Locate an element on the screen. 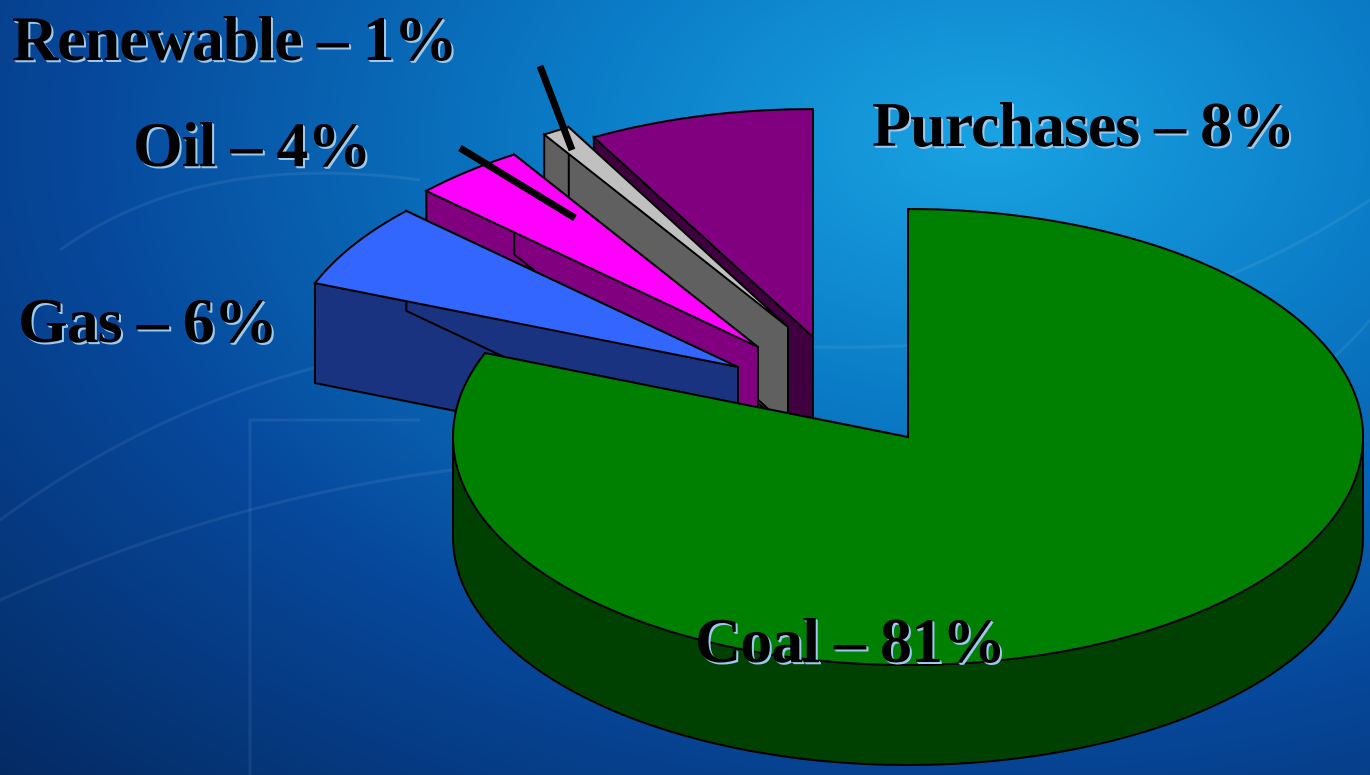  slice-renewable is located at coordinates (665, 227).